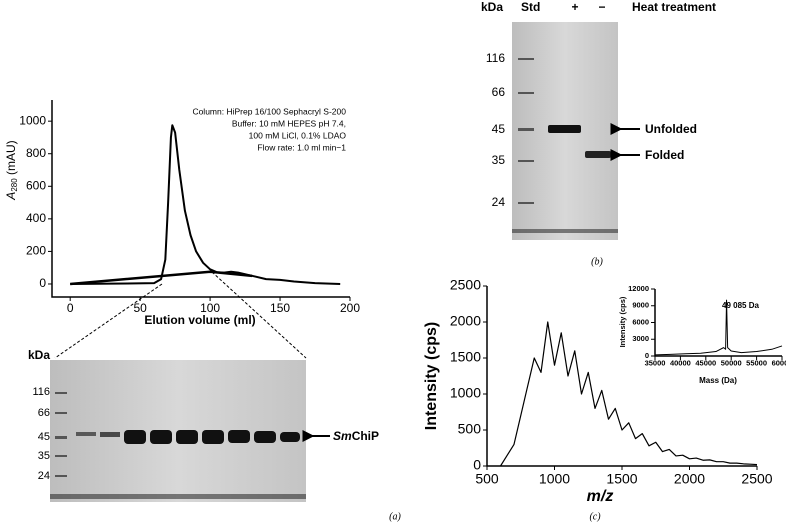 This screenshot has width=786, height=528. I want to click on band-label: Unfolded, so click(671, 129).